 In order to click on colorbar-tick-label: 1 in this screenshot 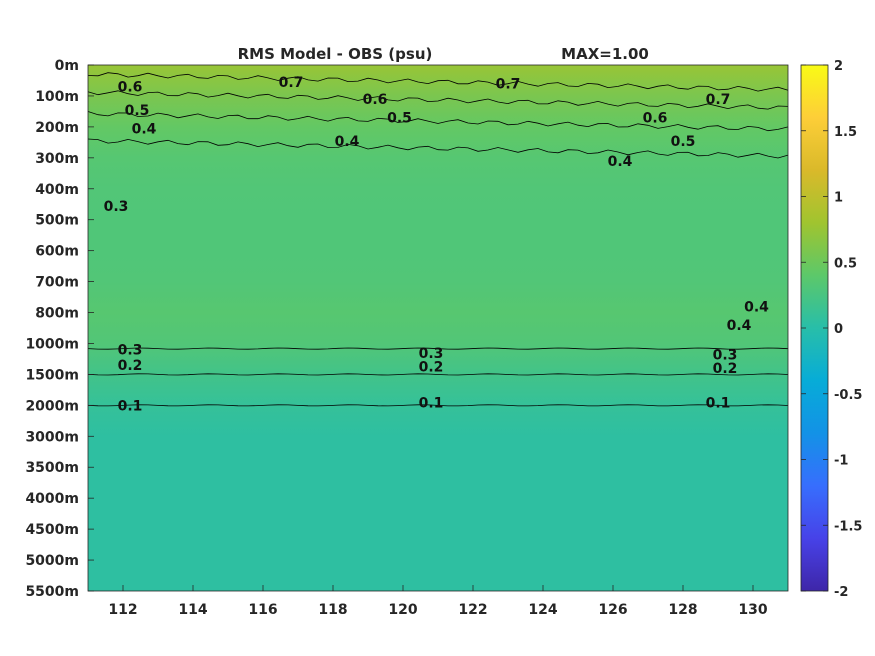, I will do `click(838, 198)`.